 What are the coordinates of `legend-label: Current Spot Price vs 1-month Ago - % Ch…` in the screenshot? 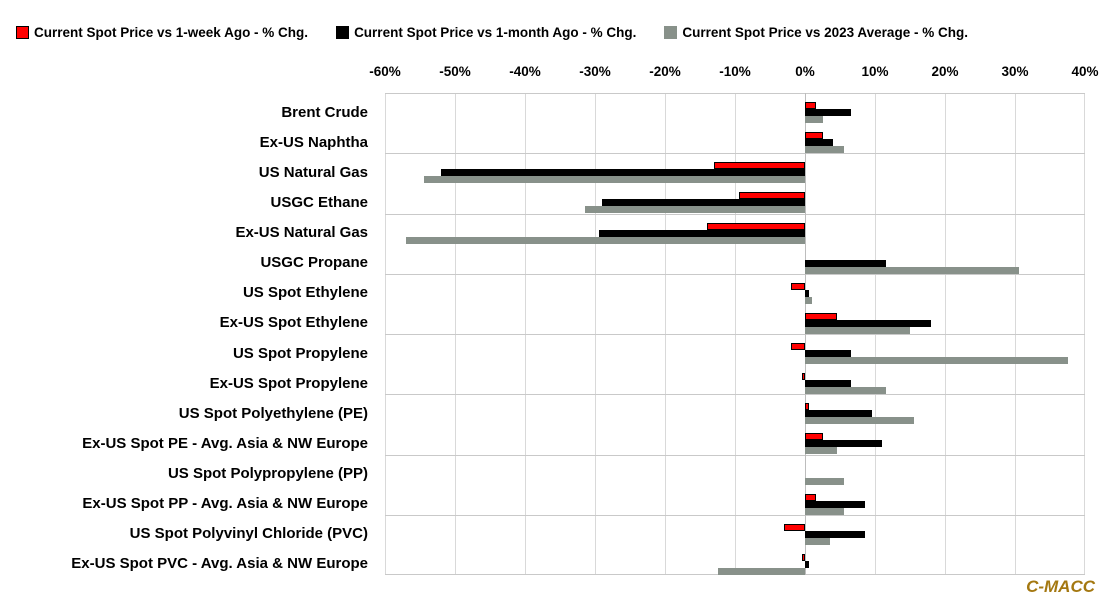 It's located at (495, 32).